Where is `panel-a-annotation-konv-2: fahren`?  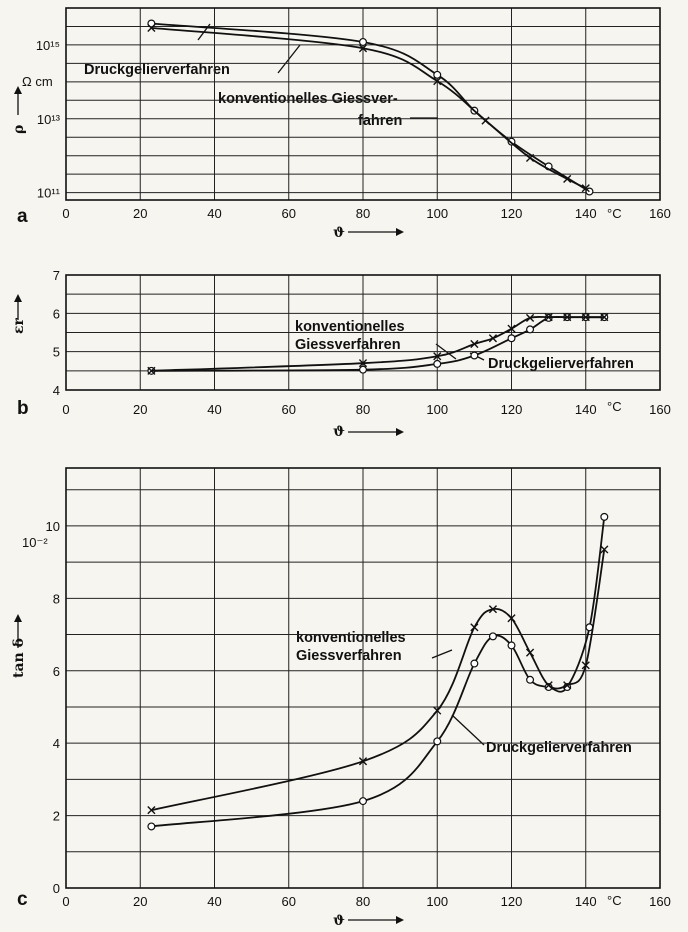 panel-a-annotation-konv-2: fahren is located at coordinates (380, 121).